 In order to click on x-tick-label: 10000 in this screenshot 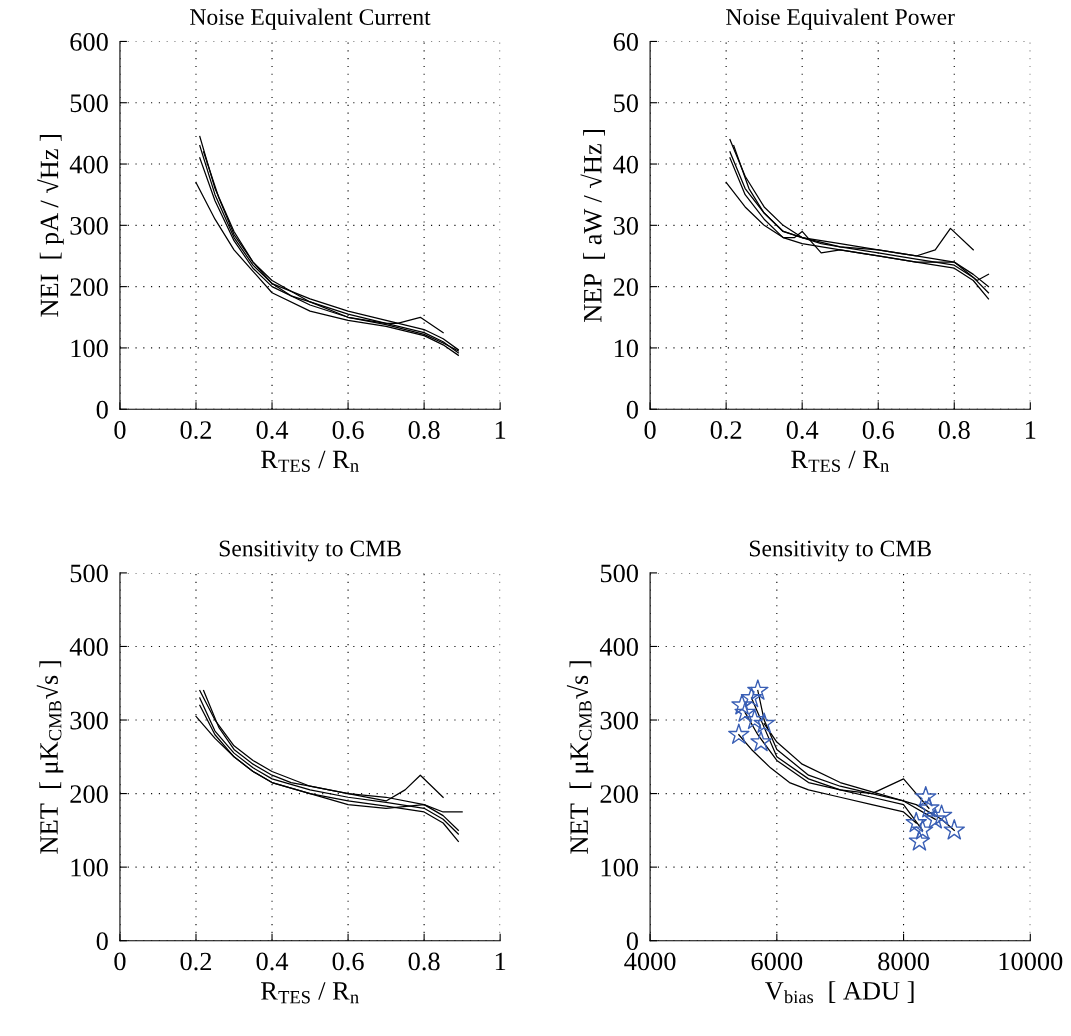, I will do `click(1031, 961)`.